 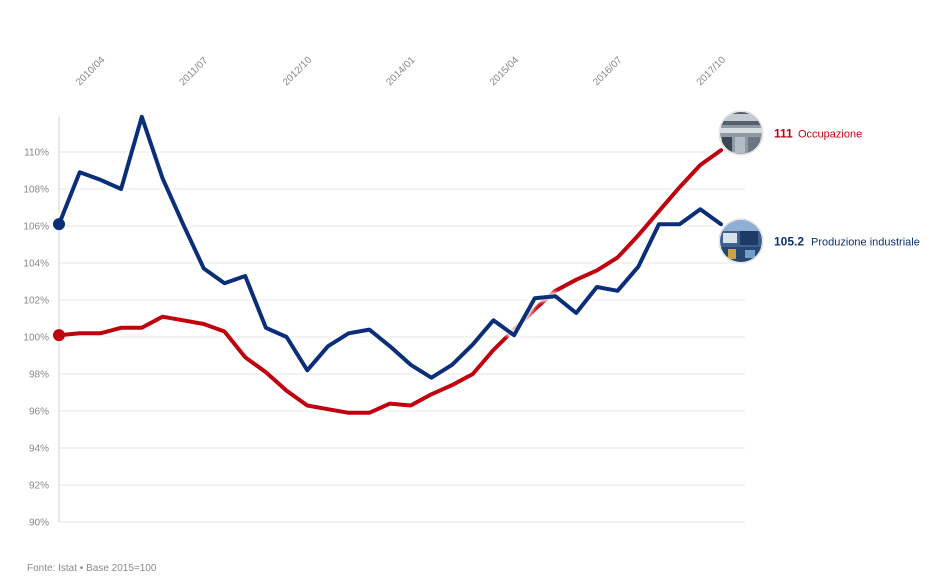 I want to click on y-tick-label: 110%, so click(x=36, y=153).